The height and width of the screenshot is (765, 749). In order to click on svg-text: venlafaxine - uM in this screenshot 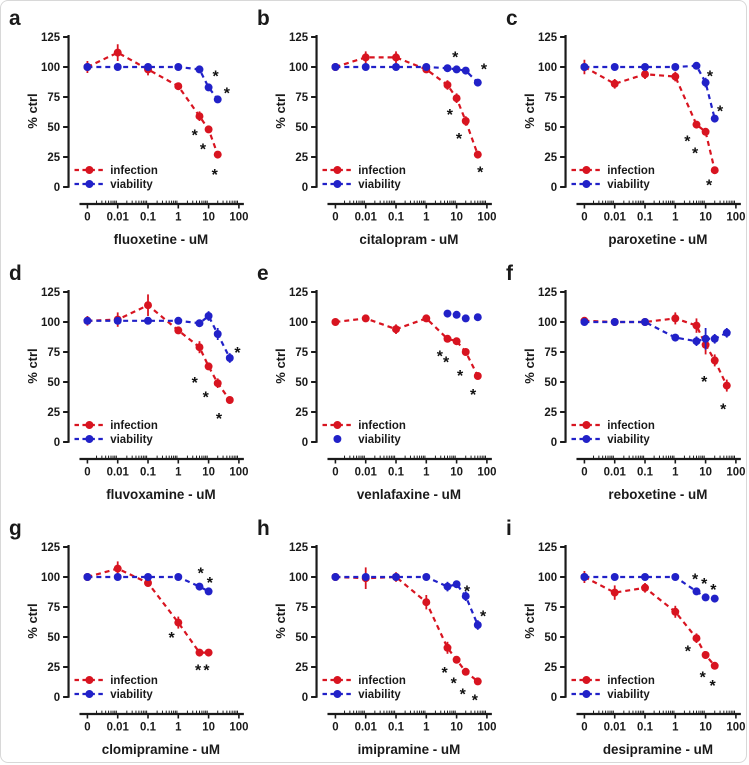, I will do `click(409, 494)`.